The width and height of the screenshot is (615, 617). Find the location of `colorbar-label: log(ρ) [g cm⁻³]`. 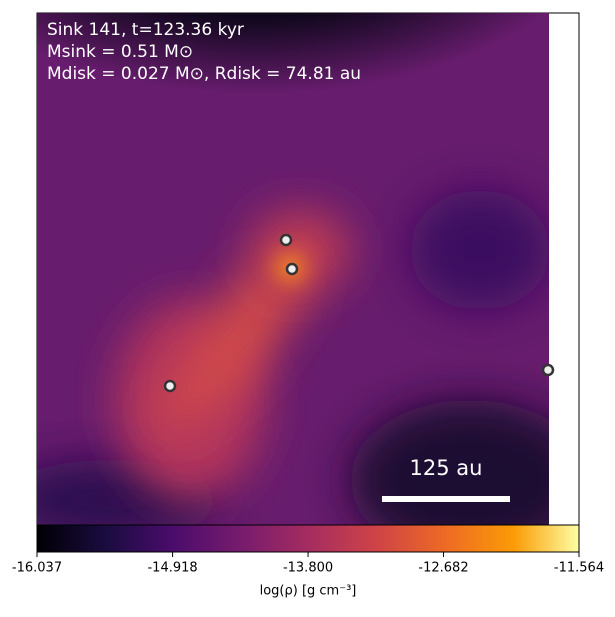

colorbar-label: log(ρ) [g cm⁻³] is located at coordinates (308, 591).